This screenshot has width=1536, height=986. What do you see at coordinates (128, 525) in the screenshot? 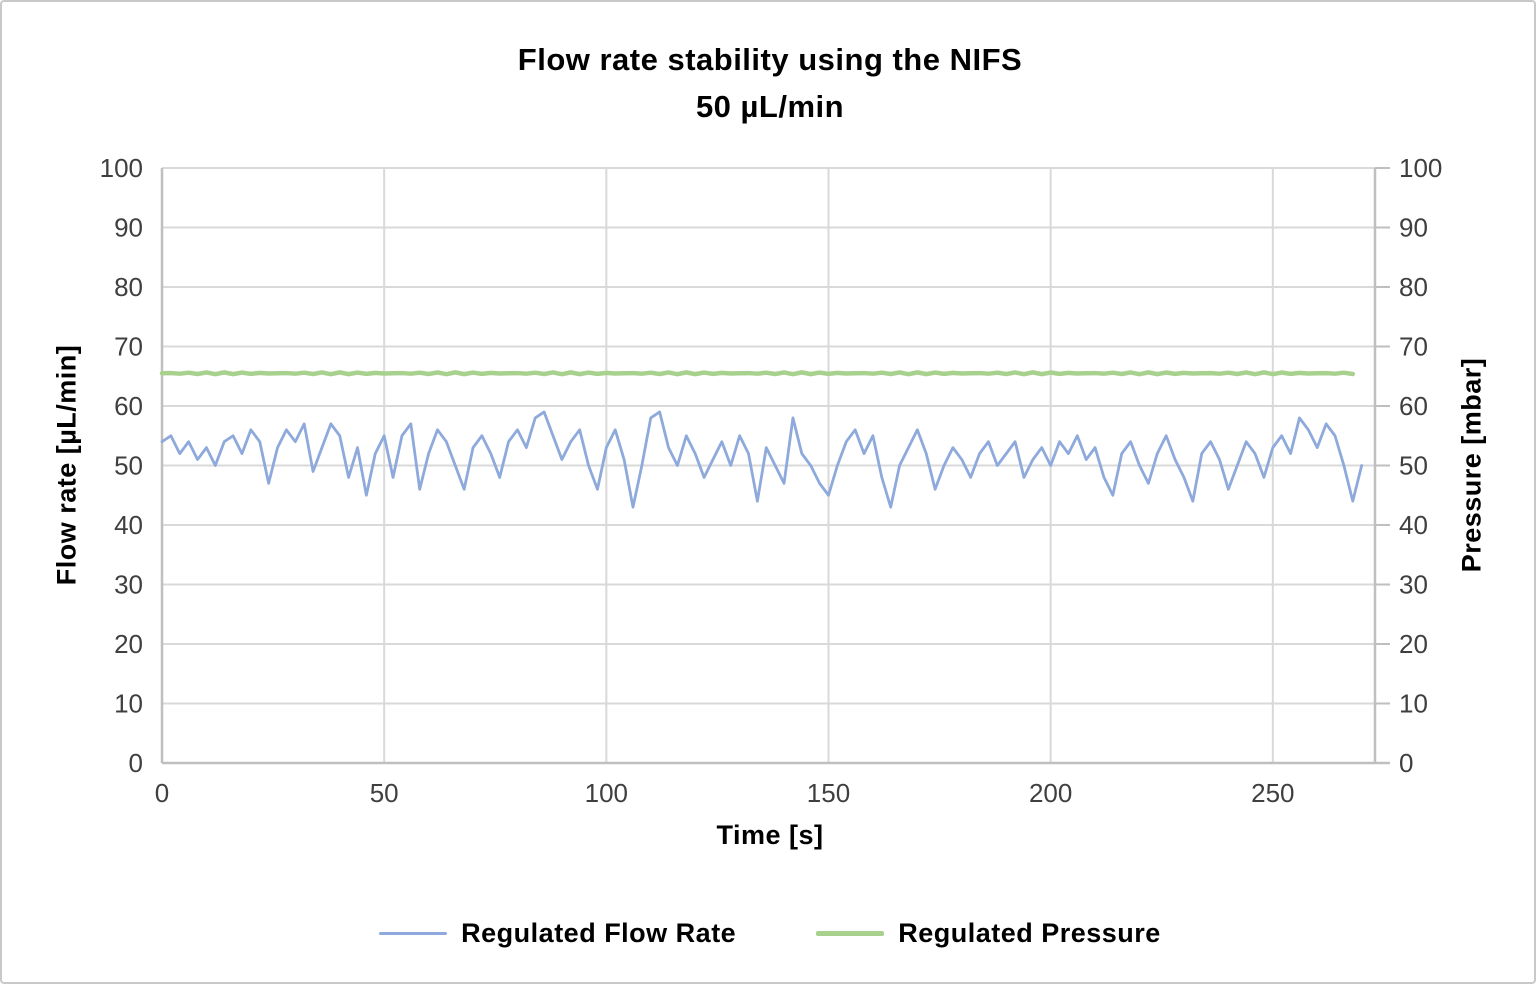
I see `y-axis-left-tick-label: 40` at bounding box center [128, 525].